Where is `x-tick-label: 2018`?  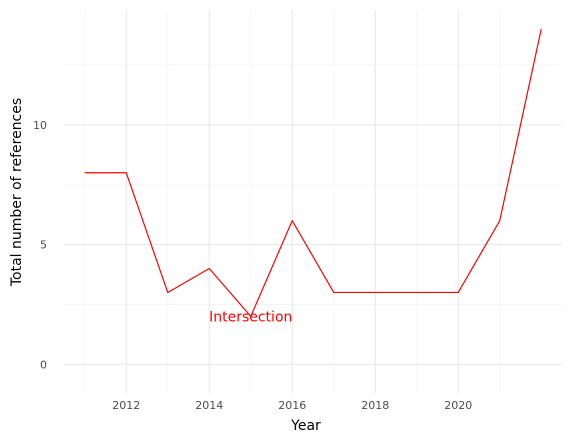
x-tick-label: 2018 is located at coordinates (375, 405).